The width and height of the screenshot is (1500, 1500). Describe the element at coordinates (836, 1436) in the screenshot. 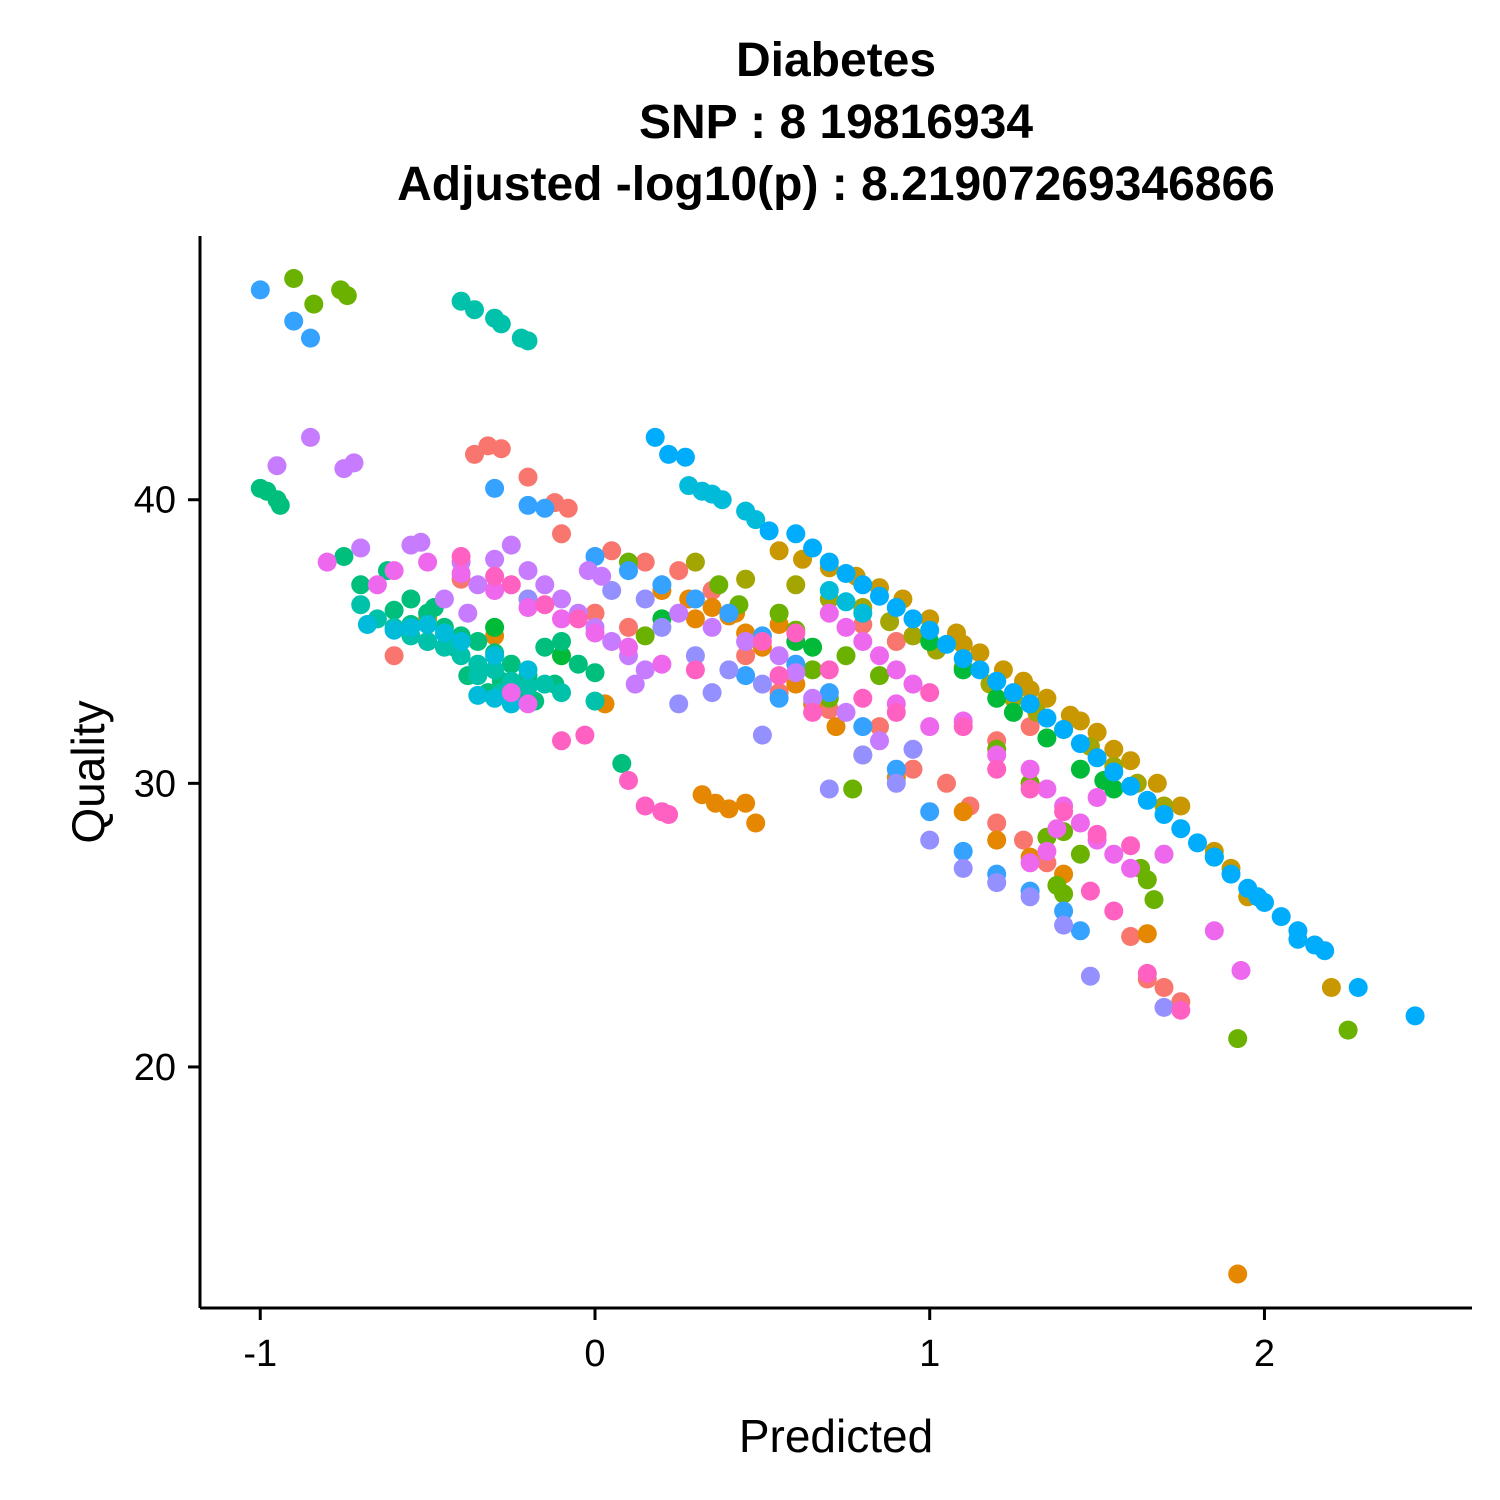

I see `x-axis-title: Predicted` at that location.